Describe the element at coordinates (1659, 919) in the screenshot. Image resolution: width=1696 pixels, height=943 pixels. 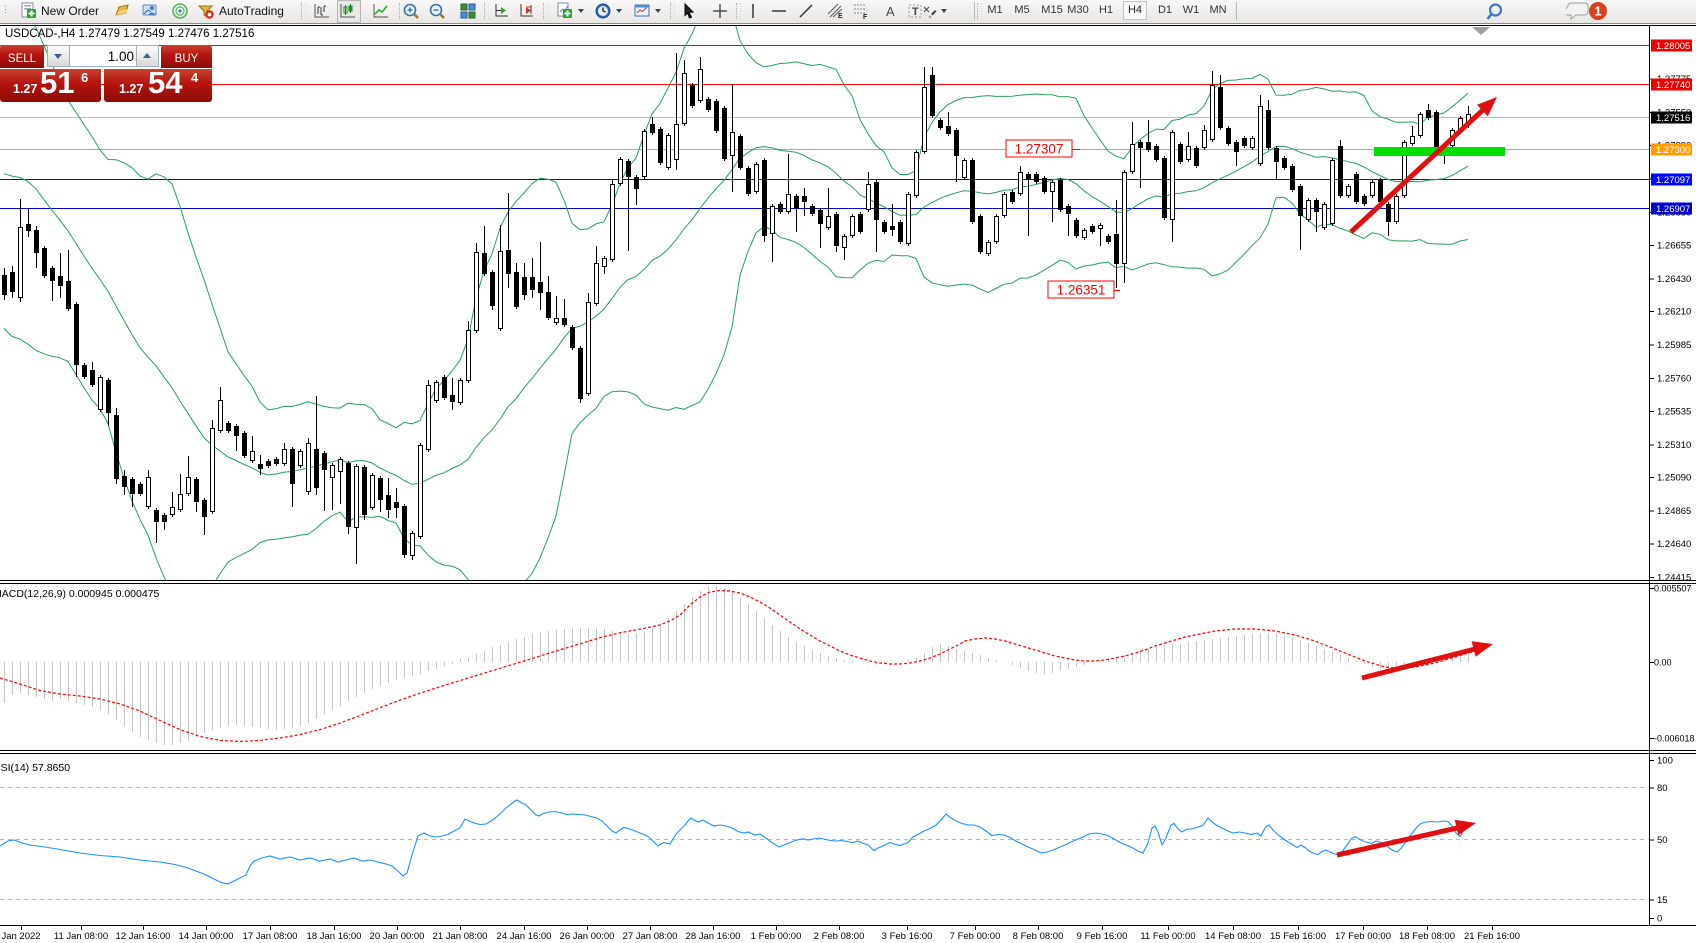
I see `svg-text: 0` at that location.